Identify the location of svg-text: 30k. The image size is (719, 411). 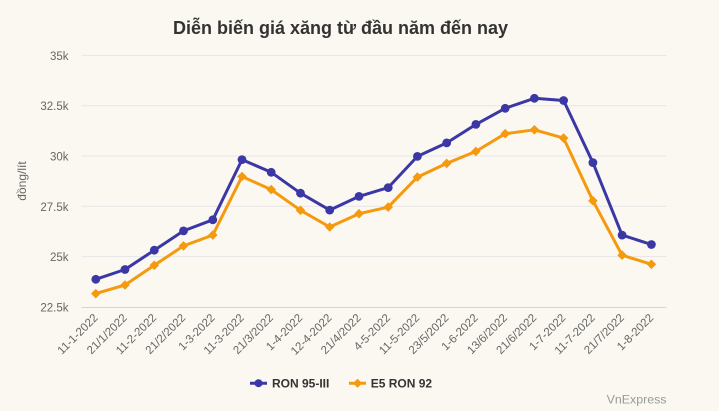
(59, 158).